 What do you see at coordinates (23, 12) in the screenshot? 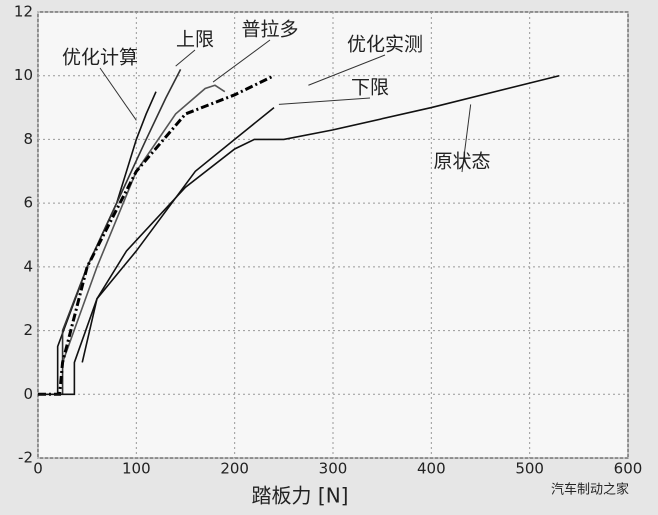
I see `y-tick-label: 12` at bounding box center [23, 12].